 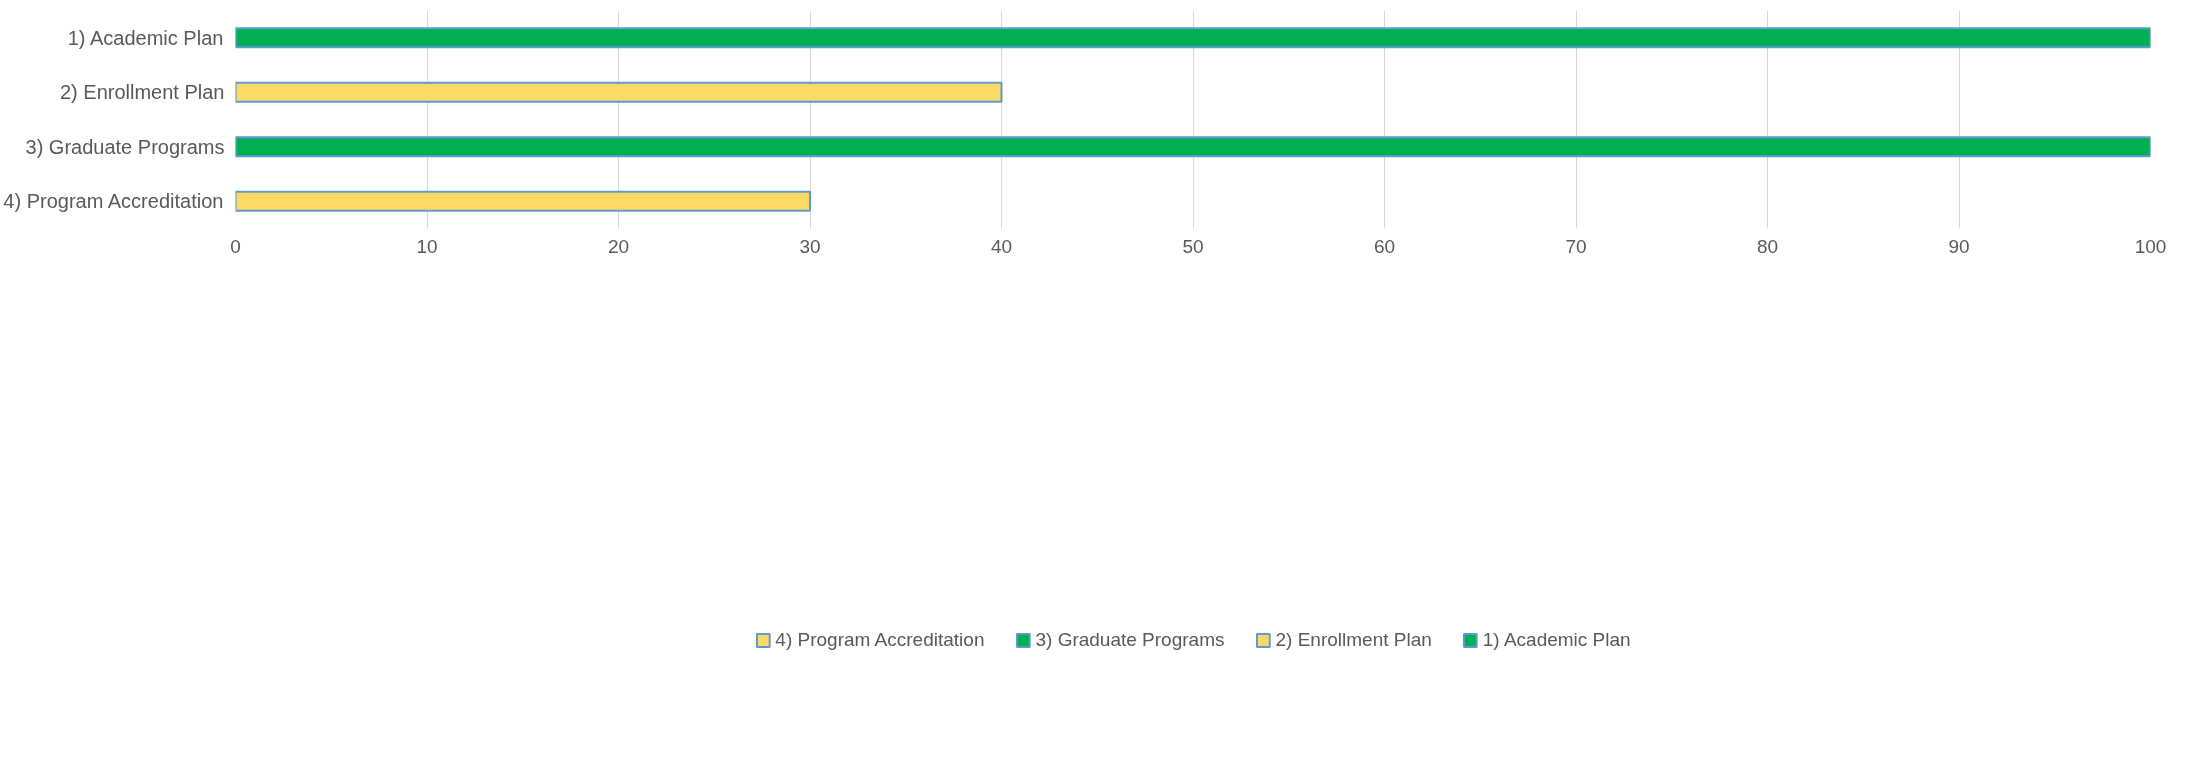 What do you see at coordinates (235, 246) in the screenshot?
I see `x-tick-label: 0` at bounding box center [235, 246].